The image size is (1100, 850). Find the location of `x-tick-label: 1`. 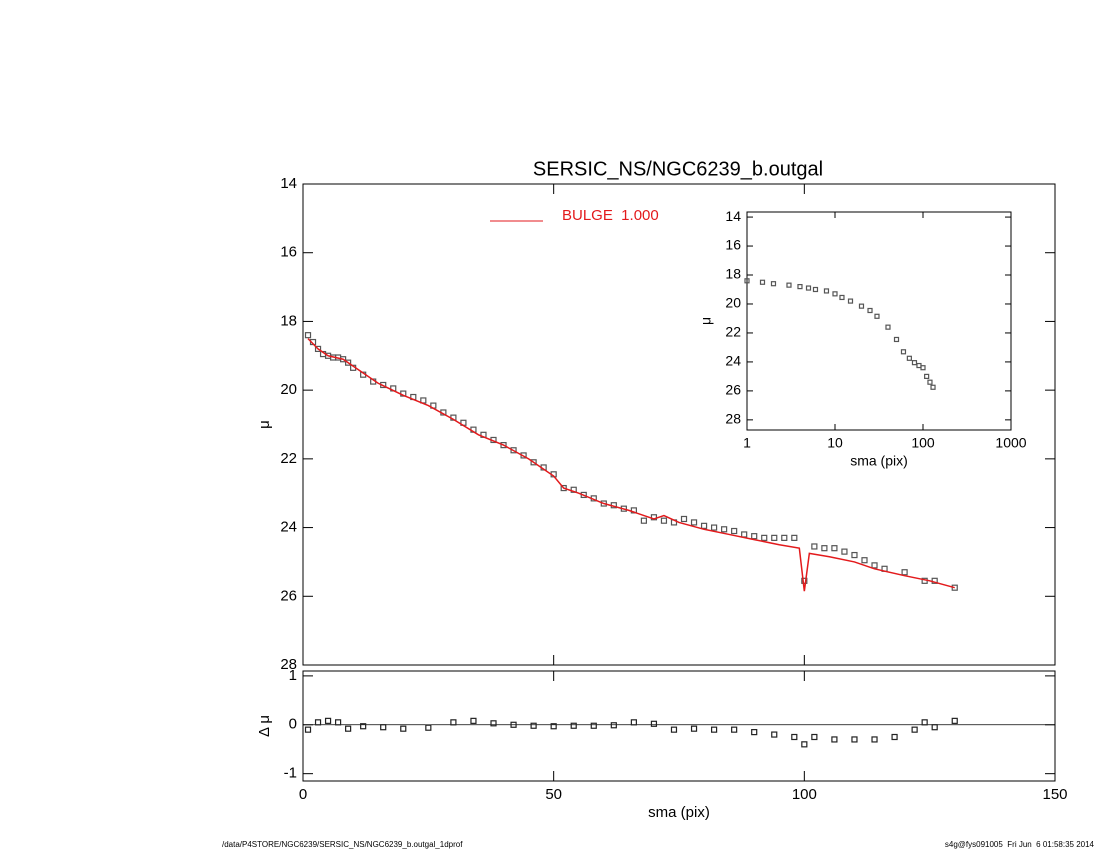

x-tick-label: 1 is located at coordinates (747, 443).